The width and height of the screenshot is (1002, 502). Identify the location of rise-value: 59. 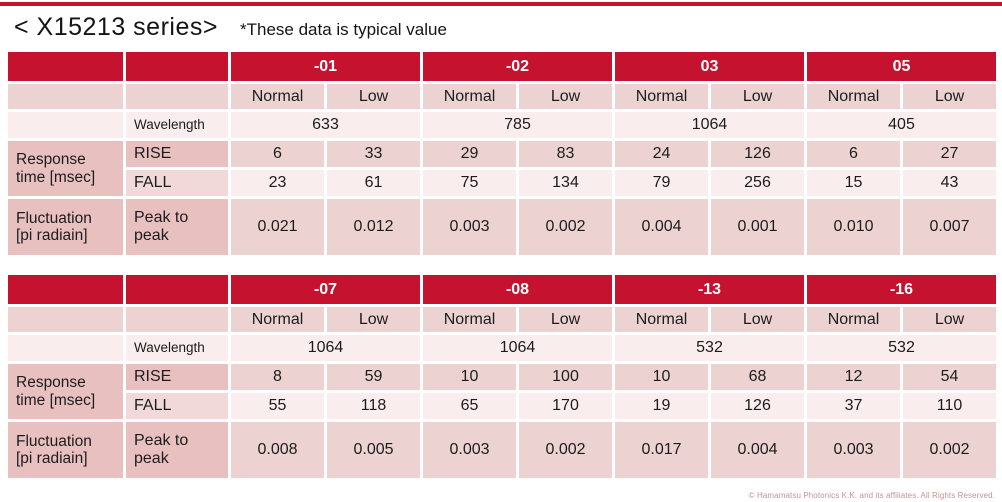
(373, 377).